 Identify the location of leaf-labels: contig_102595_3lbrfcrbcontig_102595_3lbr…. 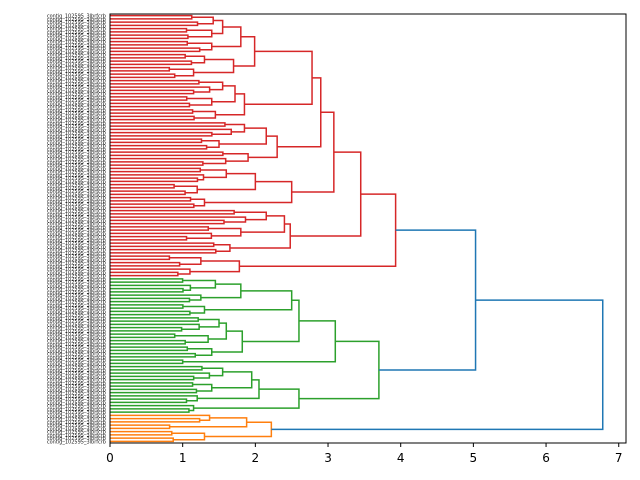
(76, 230).